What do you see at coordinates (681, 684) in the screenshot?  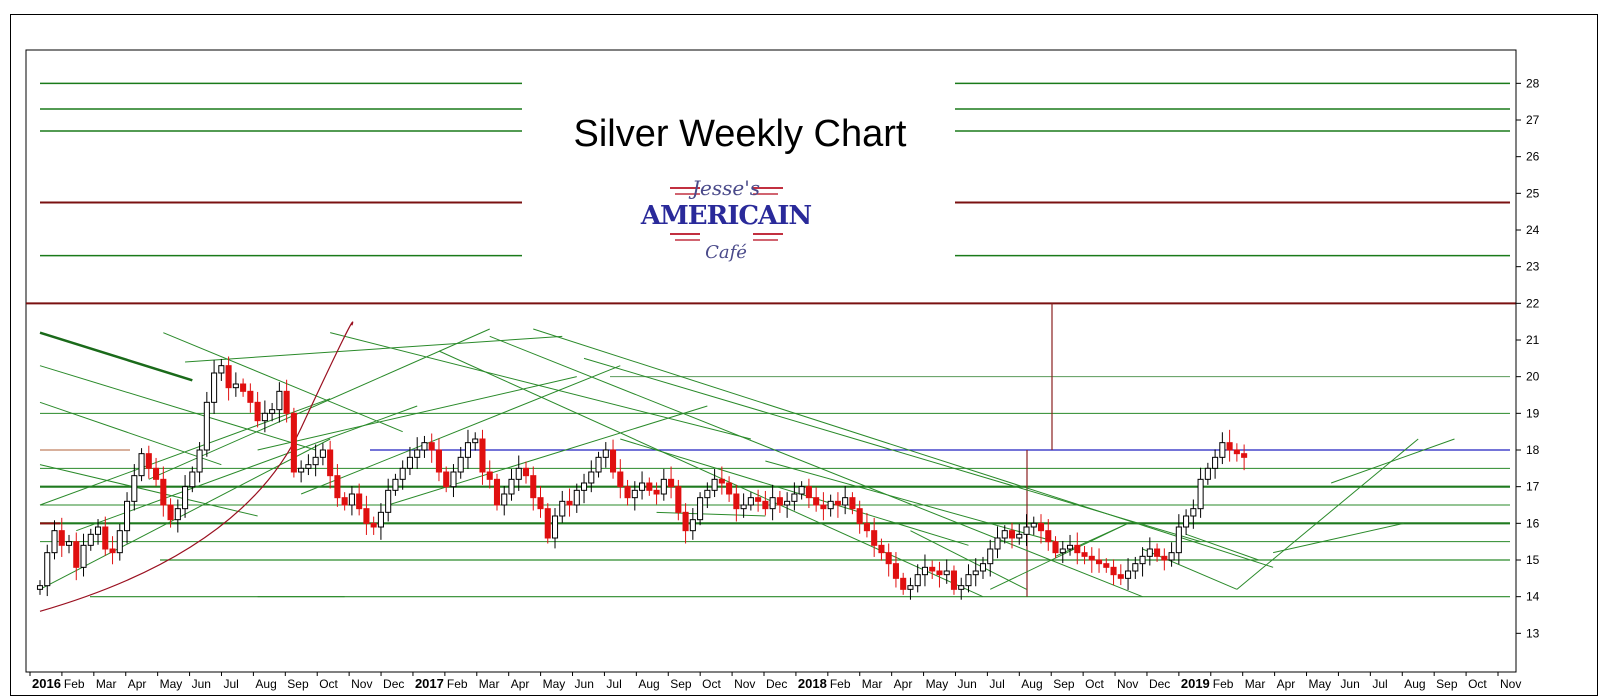 I see `x-tick-label: Sep` at bounding box center [681, 684].